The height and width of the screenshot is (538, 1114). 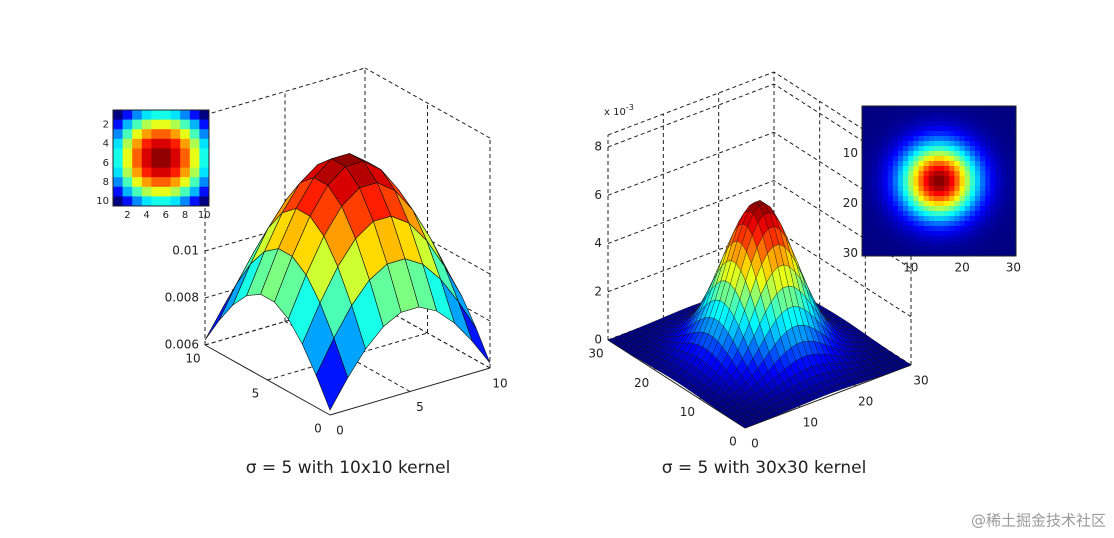 What do you see at coordinates (420, 407) in the screenshot?
I see `x-tick-label: 5` at bounding box center [420, 407].